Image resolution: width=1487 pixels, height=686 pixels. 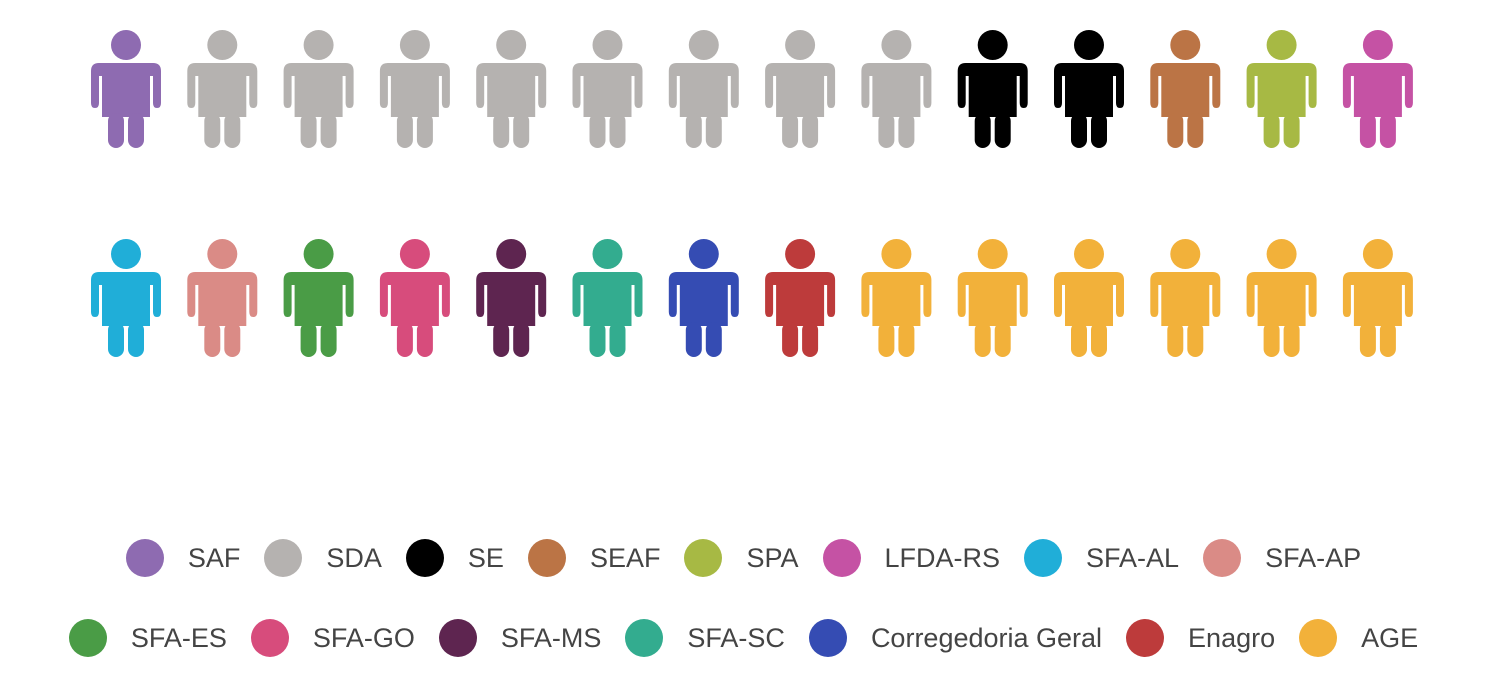 What do you see at coordinates (222, 298) in the screenshot?
I see `person-icon-sfa-ap` at bounding box center [222, 298].